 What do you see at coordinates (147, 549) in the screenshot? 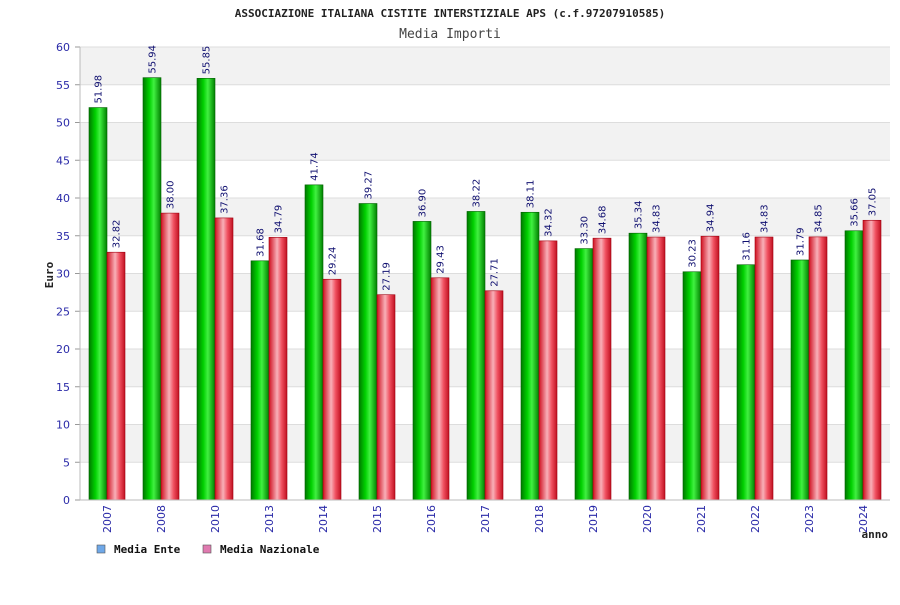
I see `legend-label-media-ente: Media Ente` at bounding box center [147, 549].